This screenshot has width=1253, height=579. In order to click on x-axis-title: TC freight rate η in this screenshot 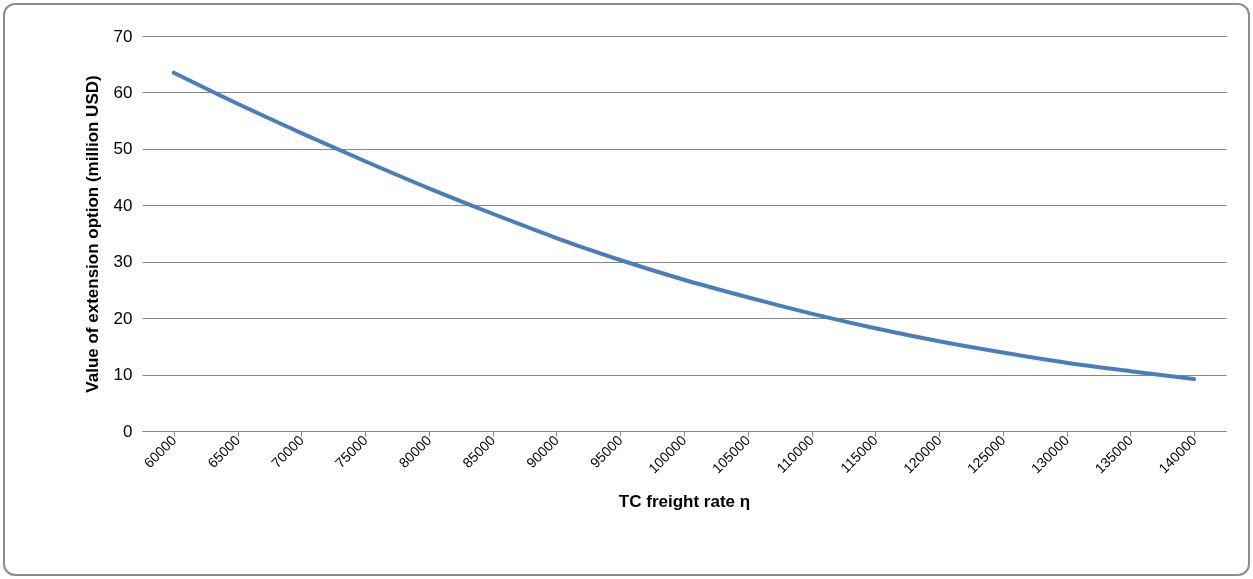, I will do `click(684, 502)`.